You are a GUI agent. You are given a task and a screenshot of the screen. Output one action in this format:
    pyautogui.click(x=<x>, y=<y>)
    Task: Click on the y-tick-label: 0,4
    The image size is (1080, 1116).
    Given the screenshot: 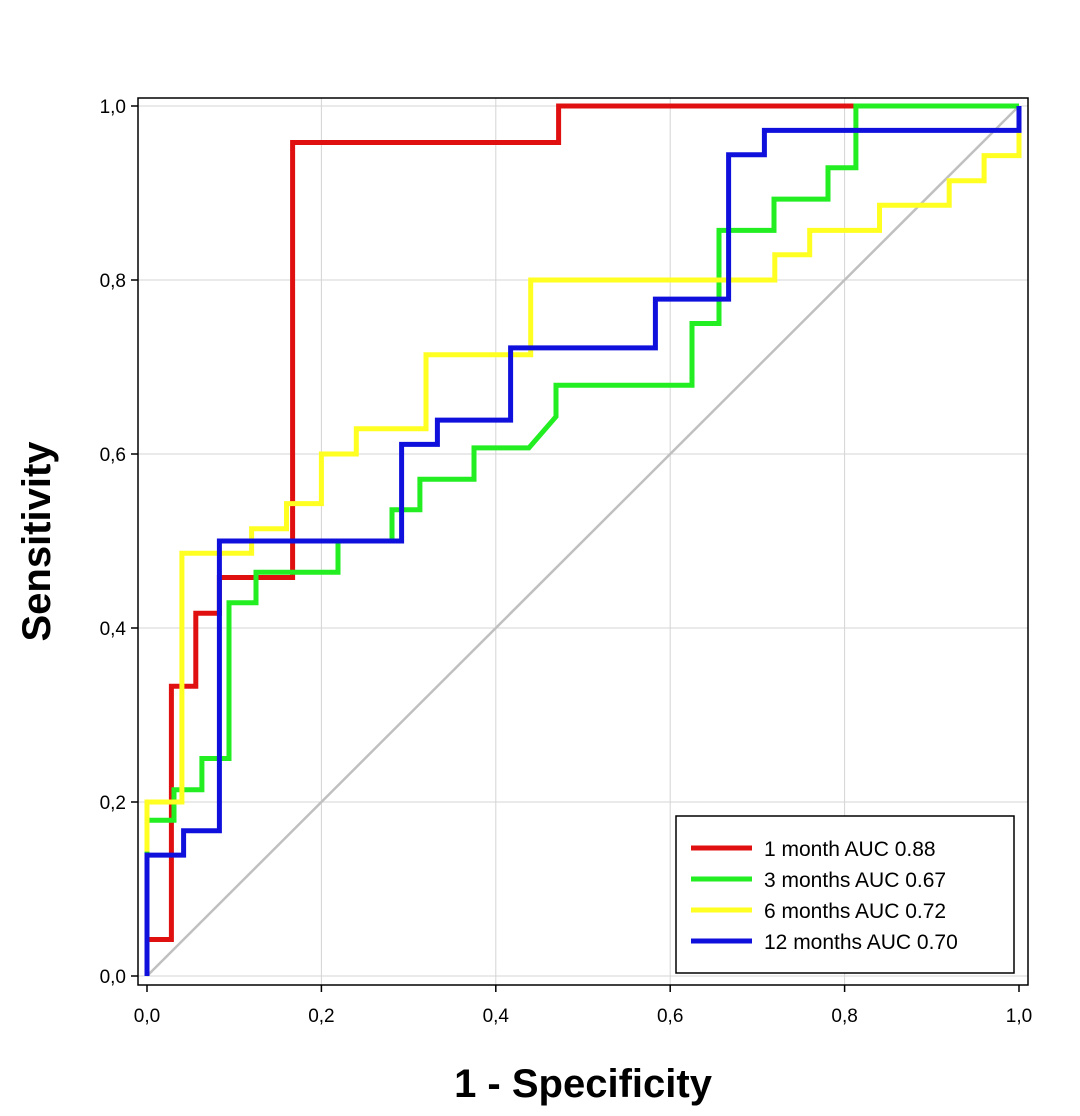 What is the action you would take?
    pyautogui.click(x=113, y=629)
    